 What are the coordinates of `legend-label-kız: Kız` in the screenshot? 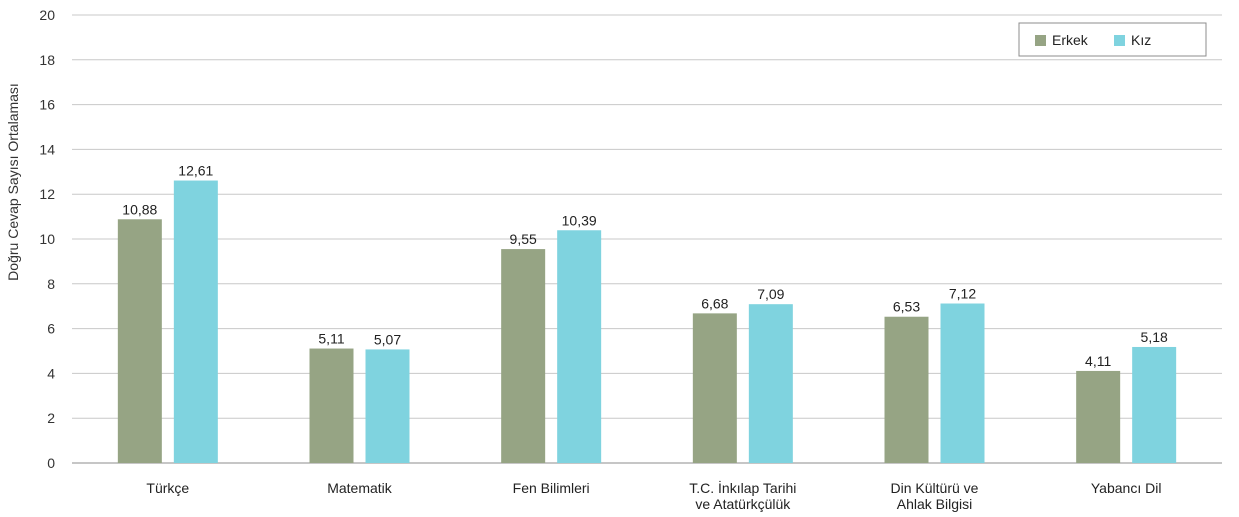 It's located at (1141, 40).